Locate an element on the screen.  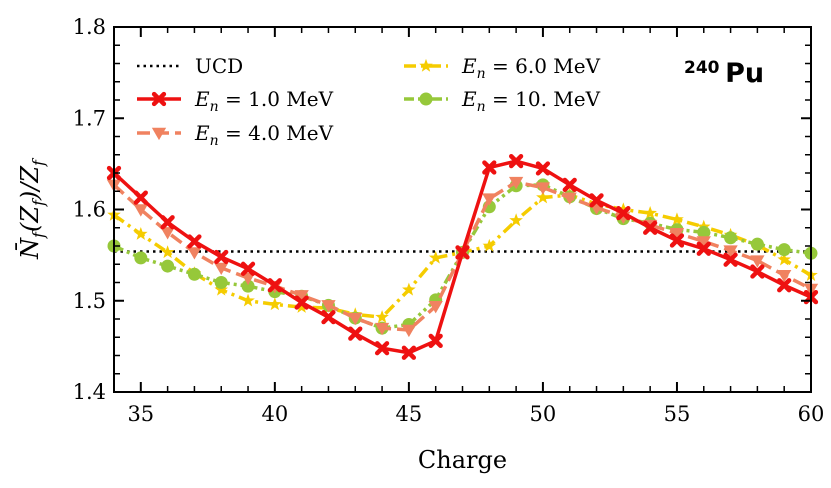
legend-label-value: = 4.0 MeV is located at coordinates (276, 133).